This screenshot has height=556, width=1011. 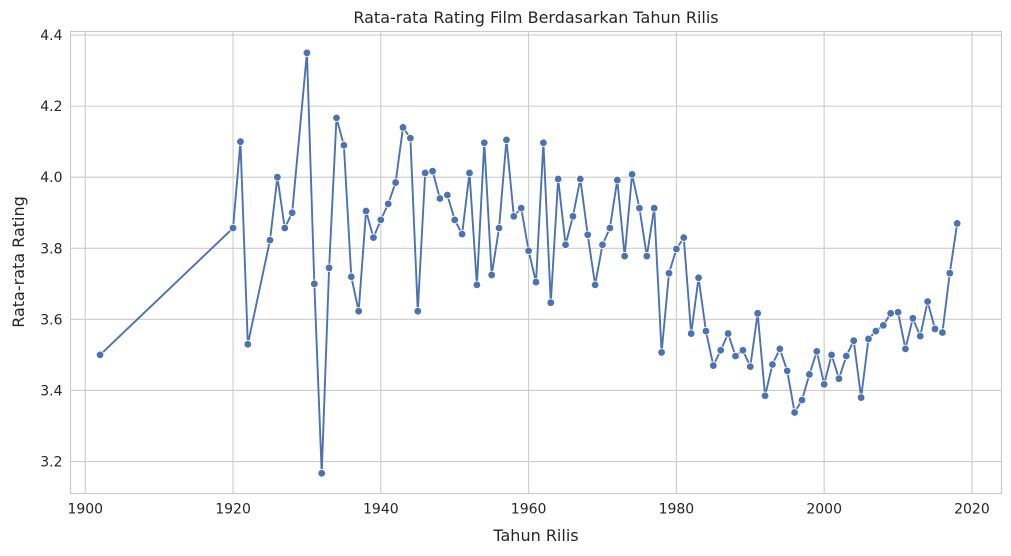 I want to click on y-tick-label: 4.4, so click(x=51, y=36).